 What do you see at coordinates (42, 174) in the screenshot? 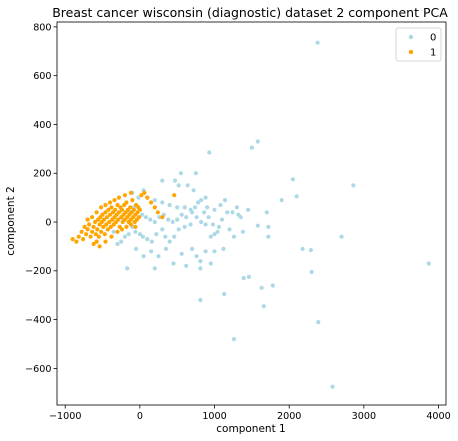
I see `y-tick-label: 200` at bounding box center [42, 174].